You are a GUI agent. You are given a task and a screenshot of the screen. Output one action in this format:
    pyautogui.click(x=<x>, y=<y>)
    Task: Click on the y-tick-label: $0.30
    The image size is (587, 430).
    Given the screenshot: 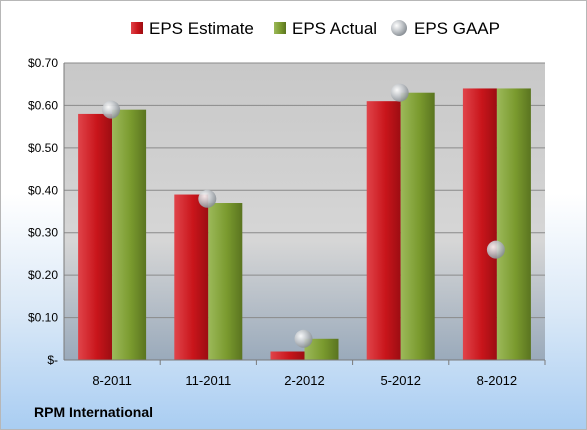 What is the action you would take?
    pyautogui.click(x=43, y=233)
    